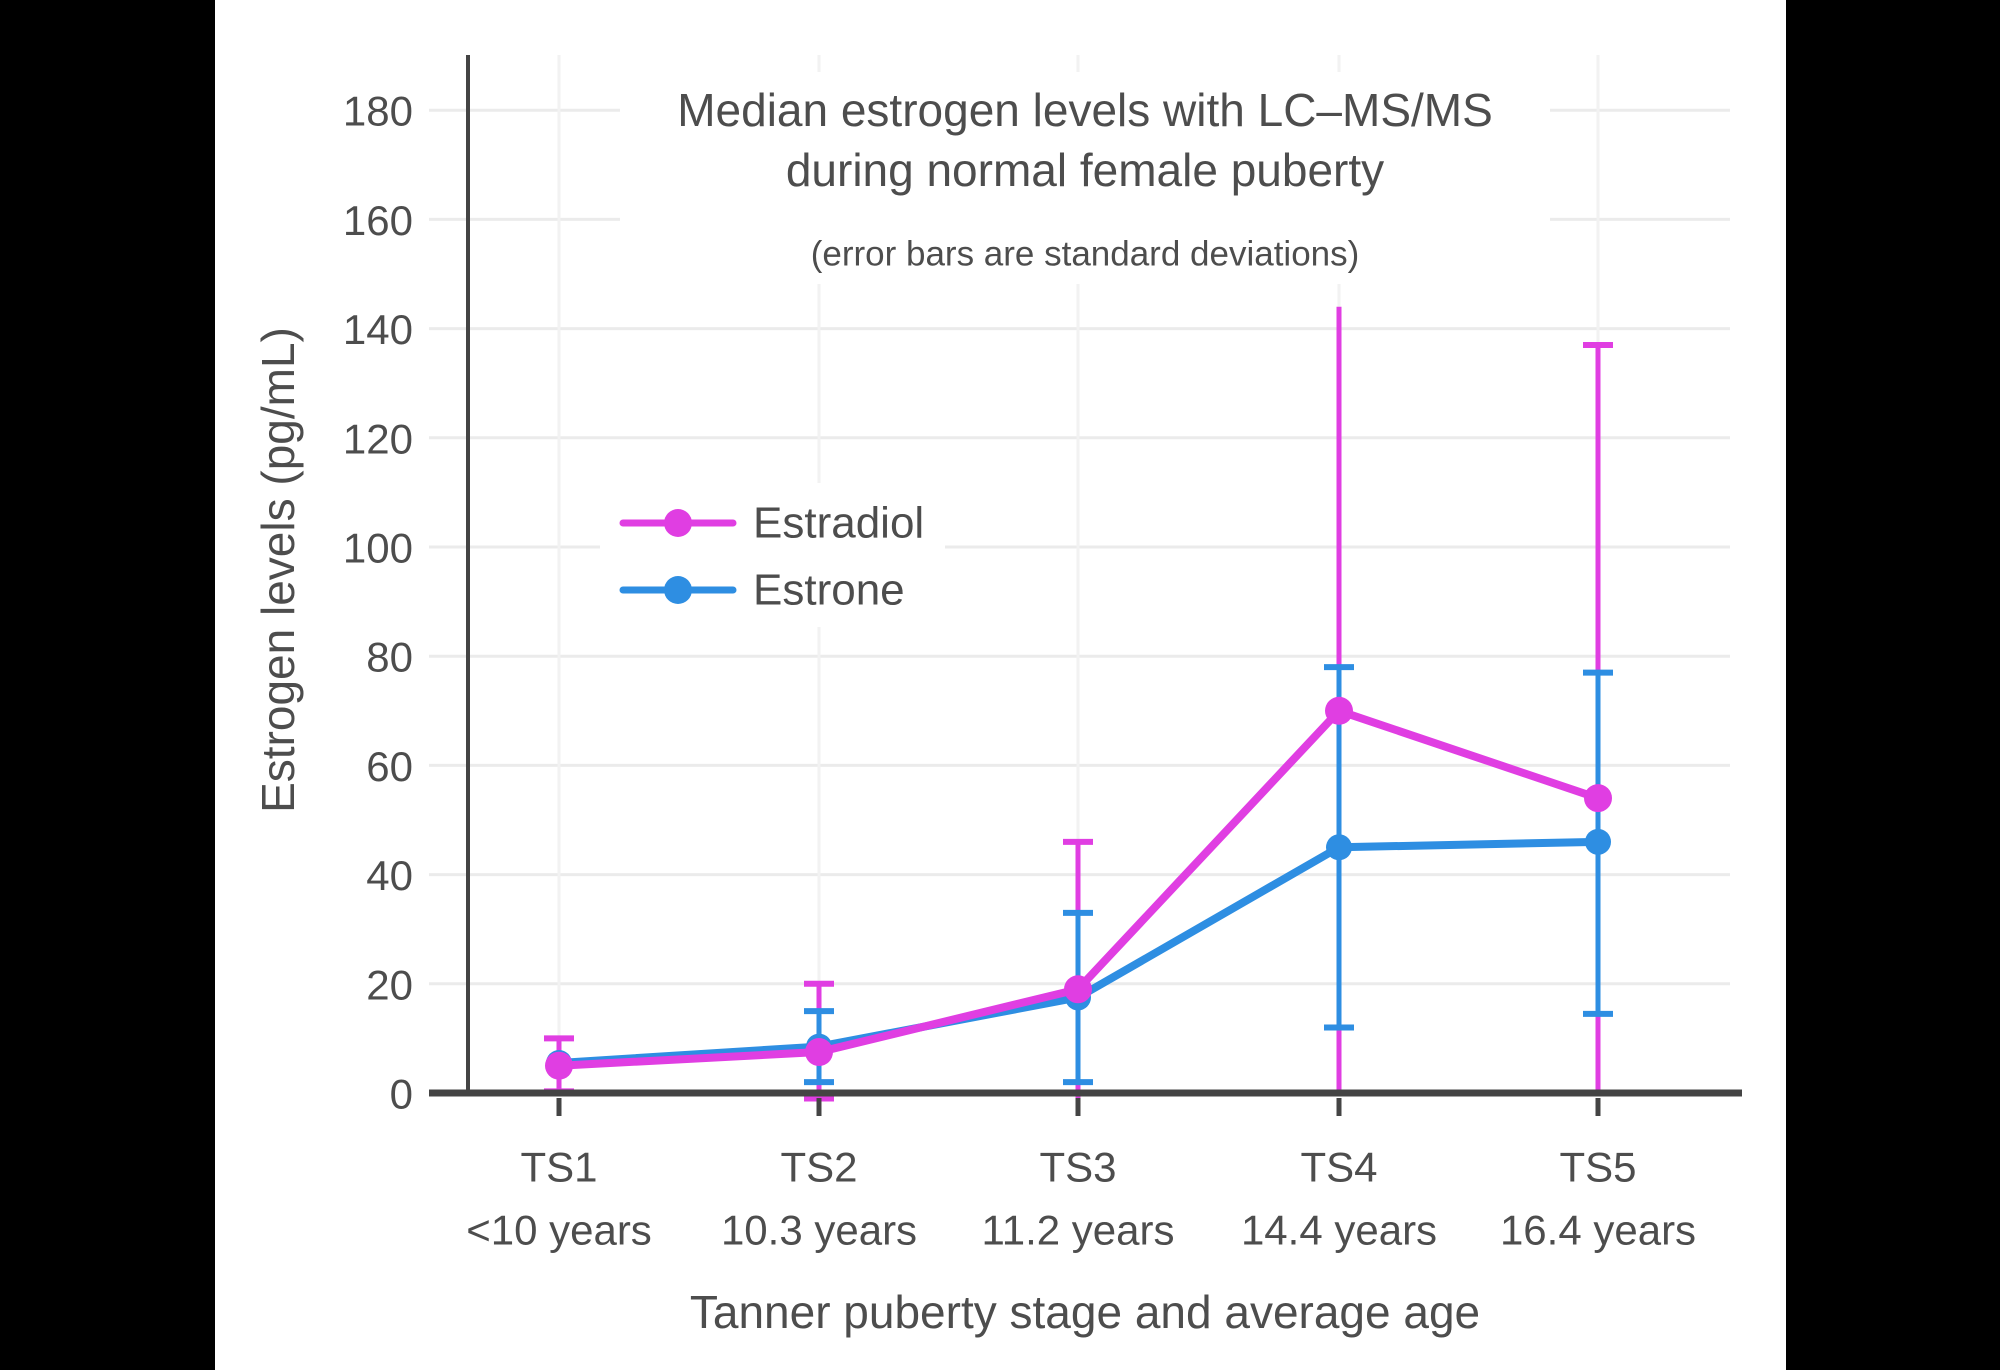 The width and height of the screenshot is (2000, 1370). Describe the element at coordinates (559, 1230) in the screenshot. I see `x-sublabel: <10 years` at that location.